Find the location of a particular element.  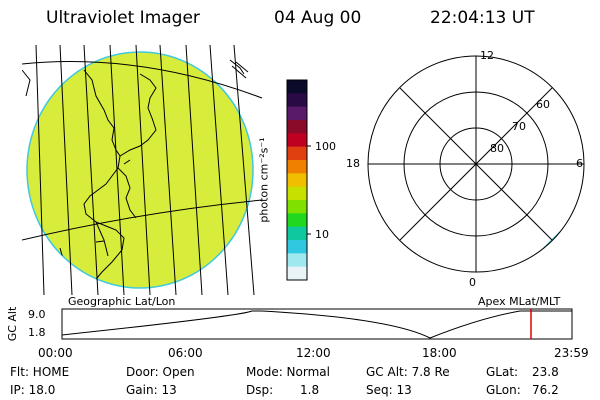

status-ip: IP: 18.0 is located at coordinates (33, 390).